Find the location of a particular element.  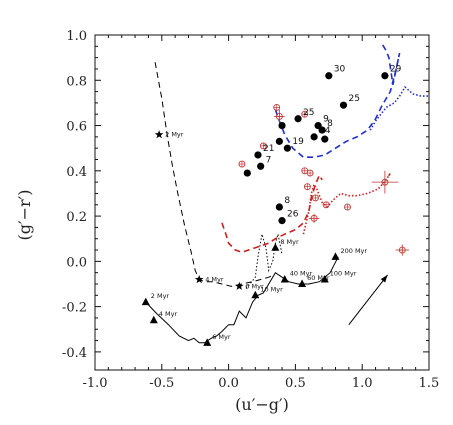

age-stars: 2 Myr 4 Myr 6 Myr is located at coordinates (209, 210).